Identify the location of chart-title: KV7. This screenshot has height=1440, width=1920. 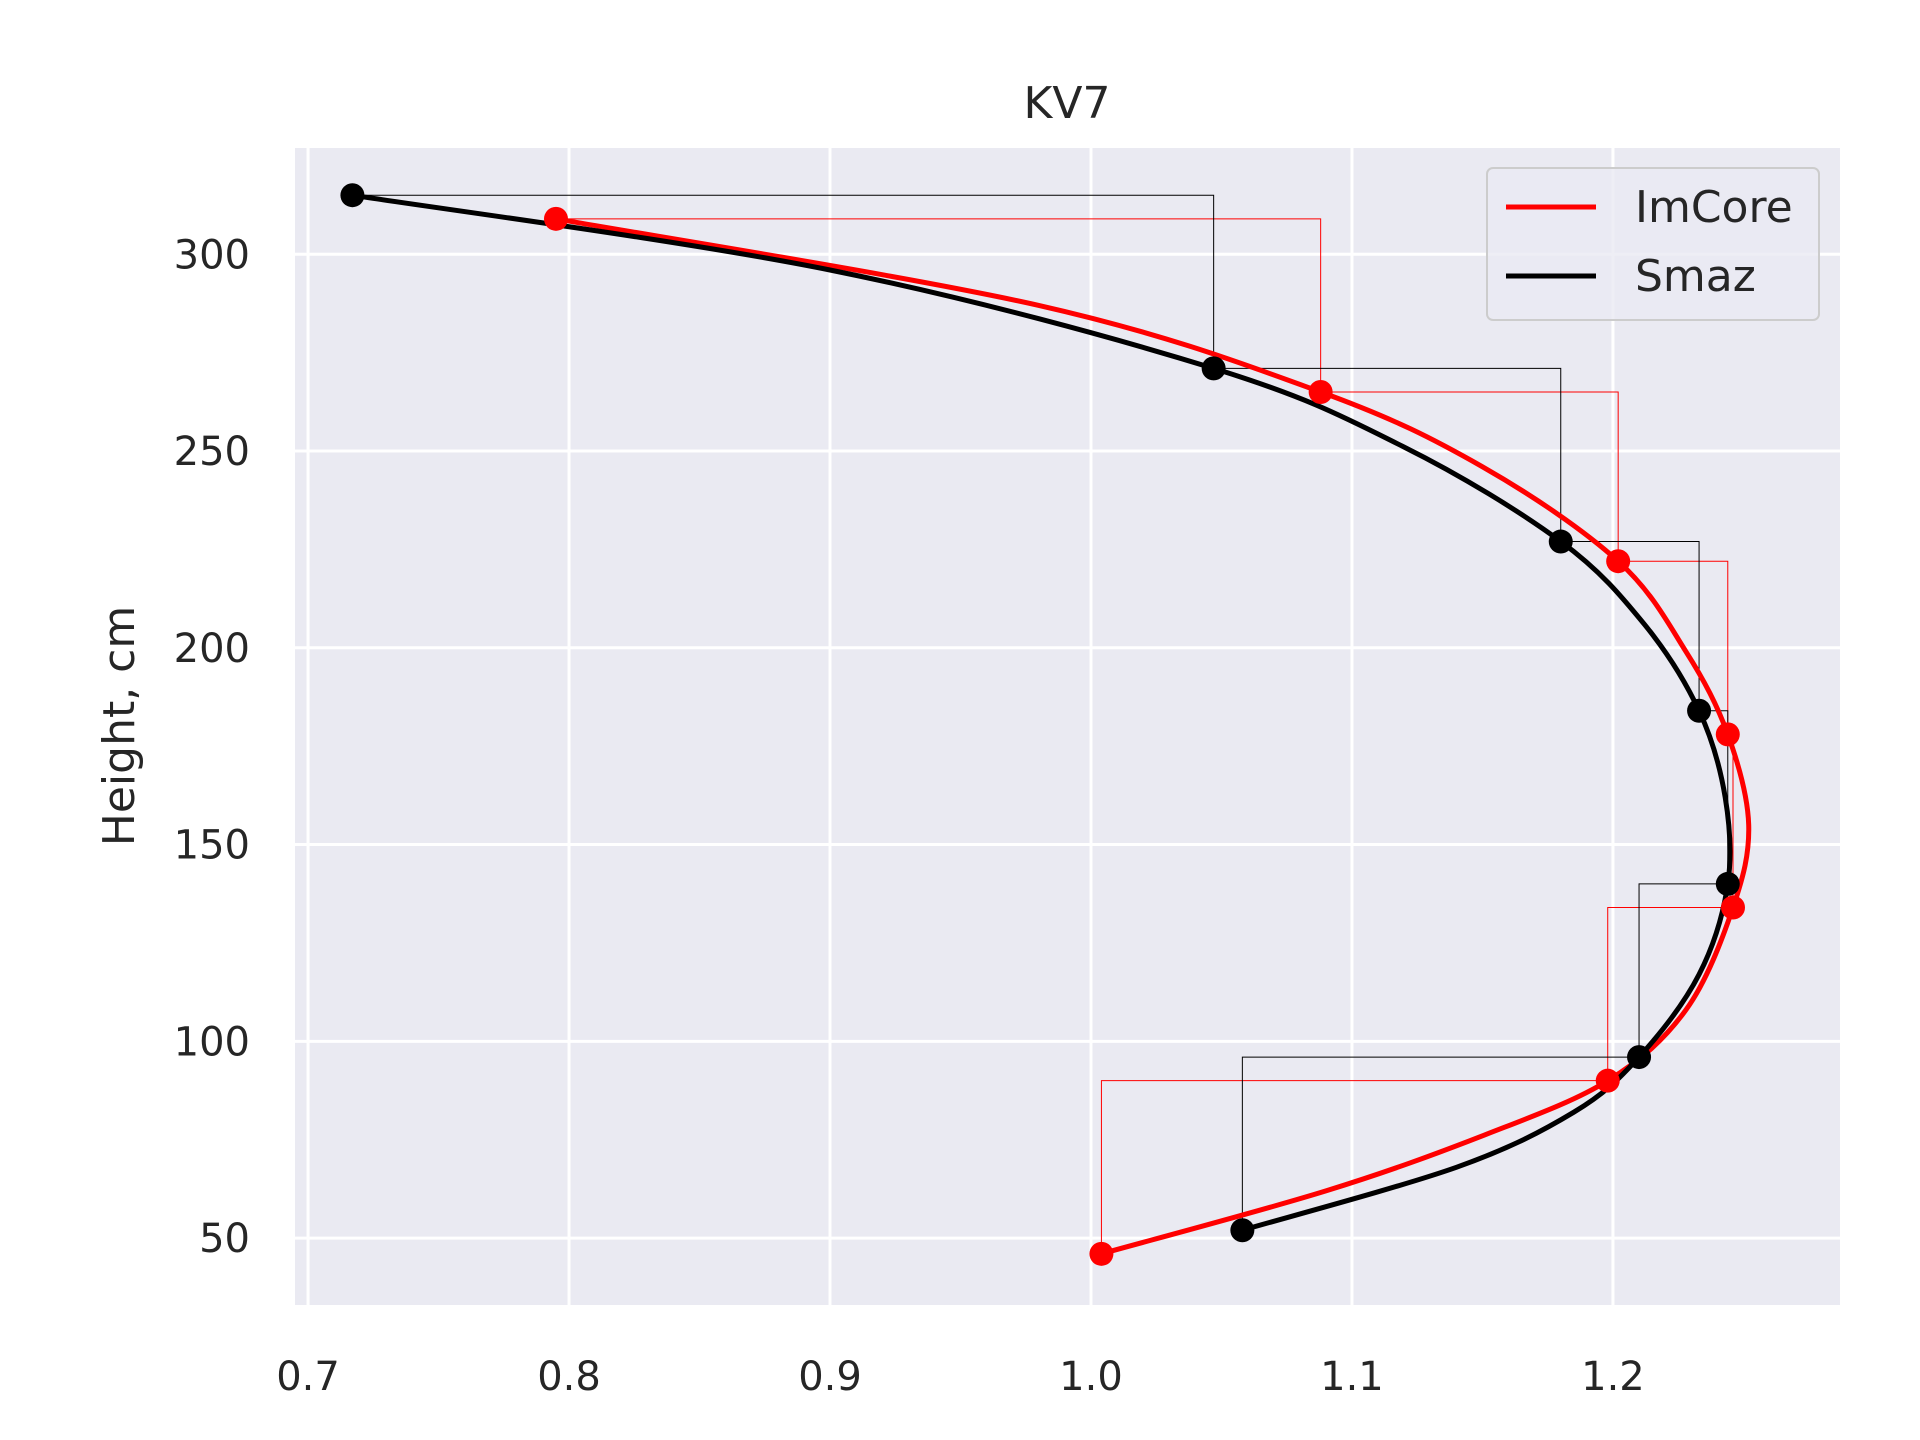
(1067, 103).